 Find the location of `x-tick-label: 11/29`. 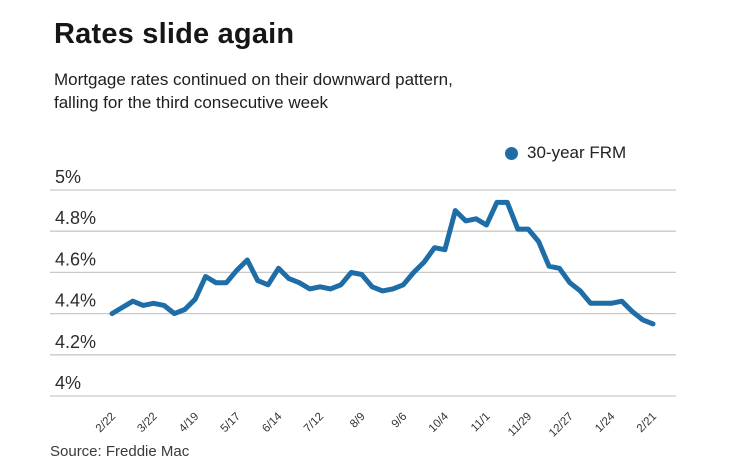

x-tick-label: 11/29 is located at coordinates (520, 425).